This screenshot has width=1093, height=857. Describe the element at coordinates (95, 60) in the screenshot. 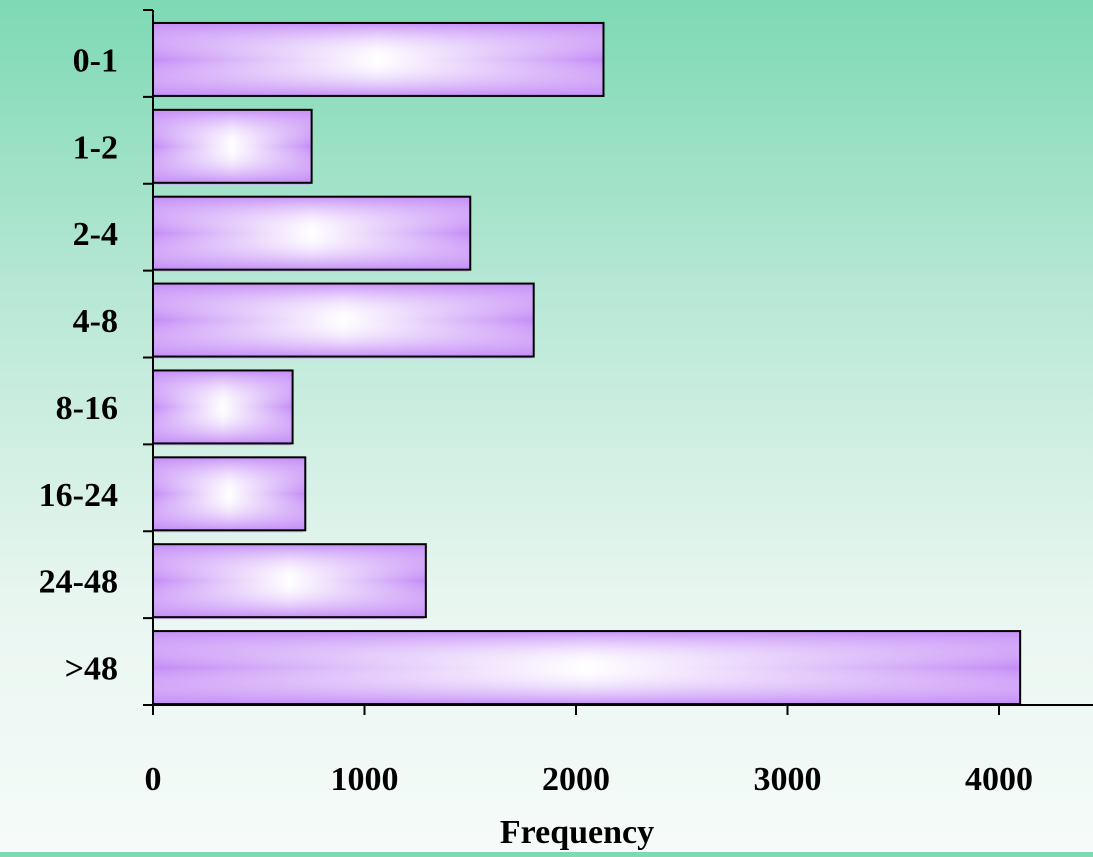

I see `category-label: 0-1` at that location.